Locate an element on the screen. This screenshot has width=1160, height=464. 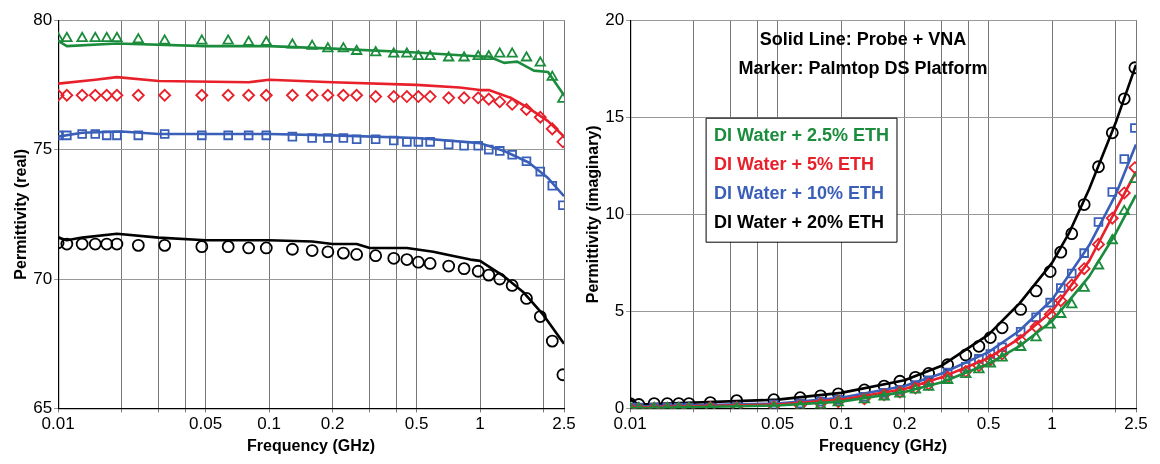
y-axis-title: Permittivity (imaginary) is located at coordinates (593, 214).